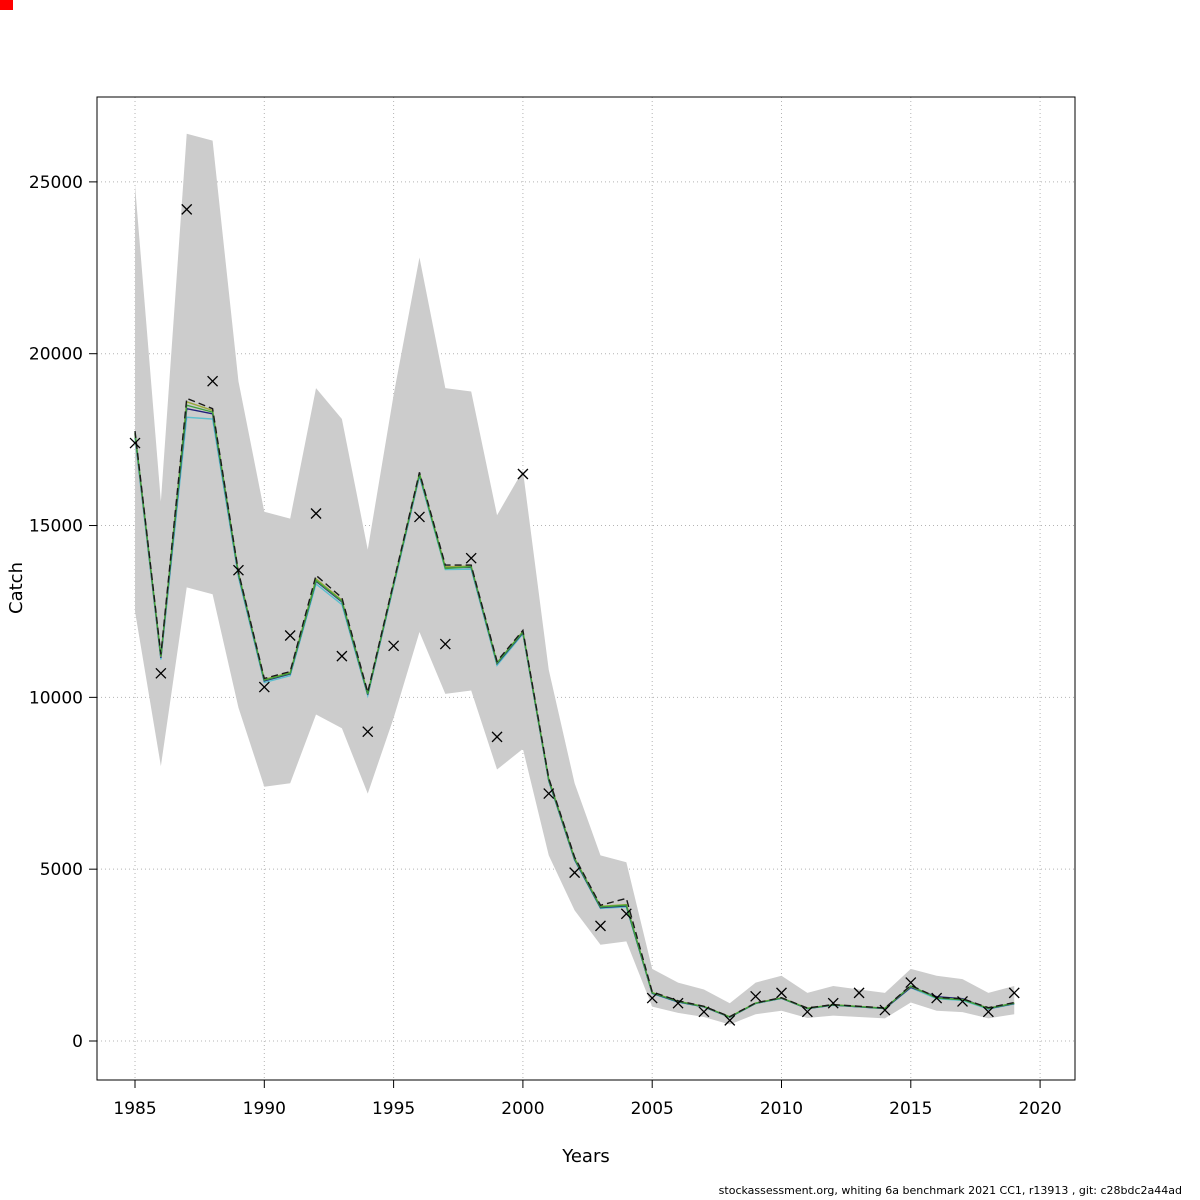 This screenshot has width=1200, height=1200. I want to click on y-tick-label: 25000, so click(56, 183).